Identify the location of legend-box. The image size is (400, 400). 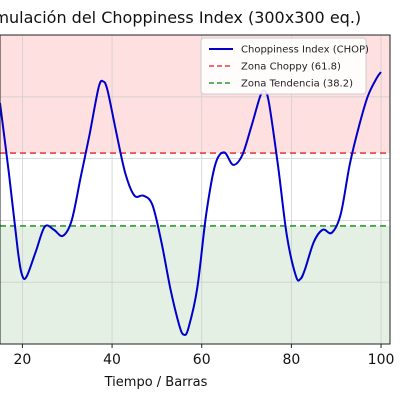
(283, 66).